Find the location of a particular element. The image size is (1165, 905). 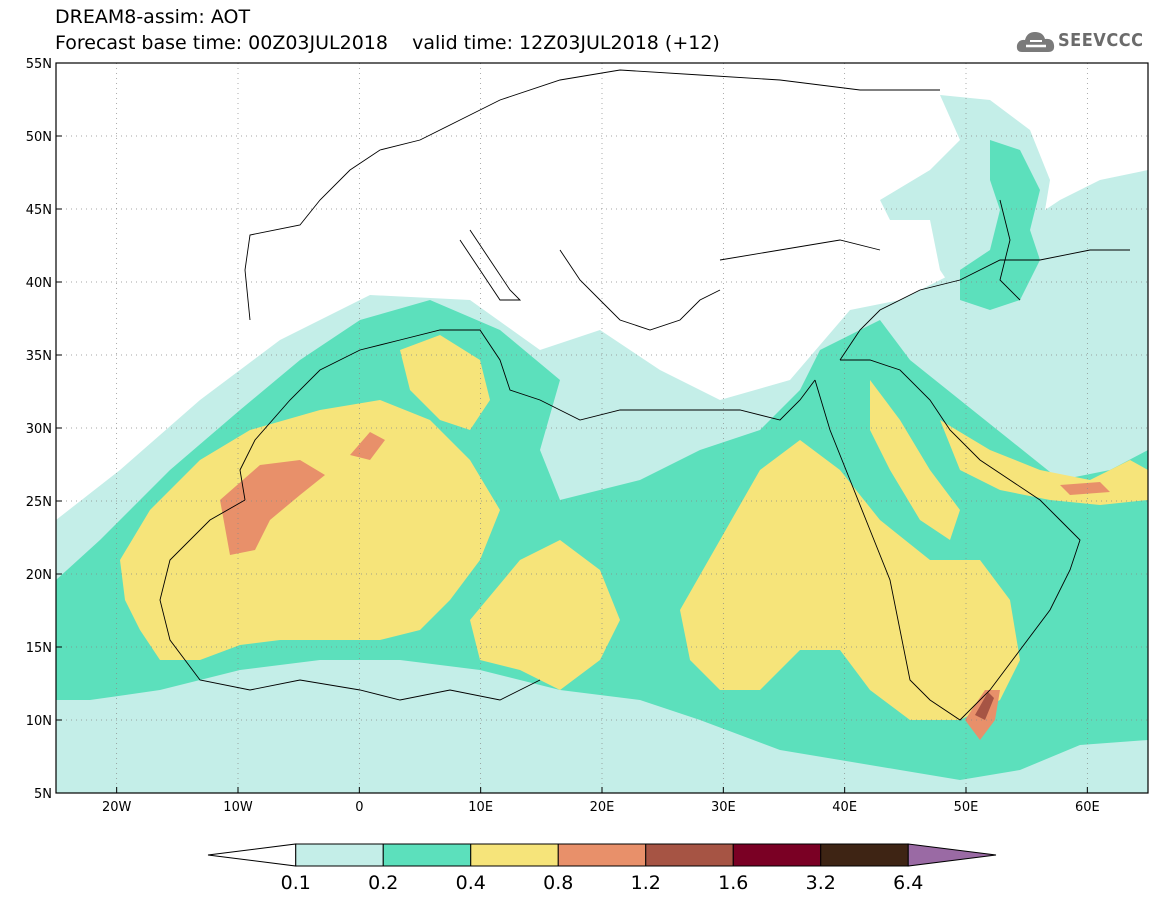

aot-band-0-8-north is located at coordinates (367, 446).